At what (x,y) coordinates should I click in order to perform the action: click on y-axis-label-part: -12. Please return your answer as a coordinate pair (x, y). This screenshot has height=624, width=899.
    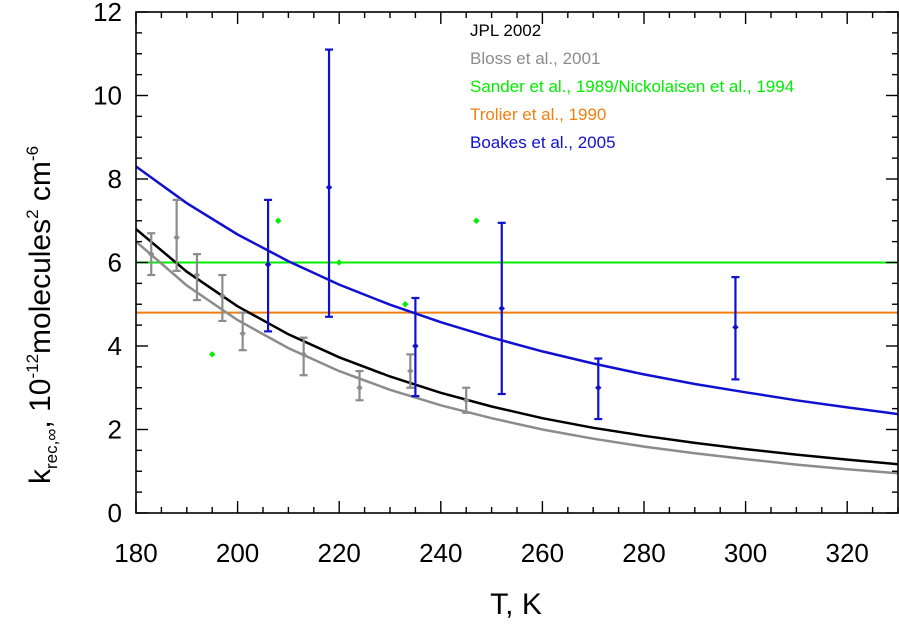
    Looking at the image, I should click on (32, 366).